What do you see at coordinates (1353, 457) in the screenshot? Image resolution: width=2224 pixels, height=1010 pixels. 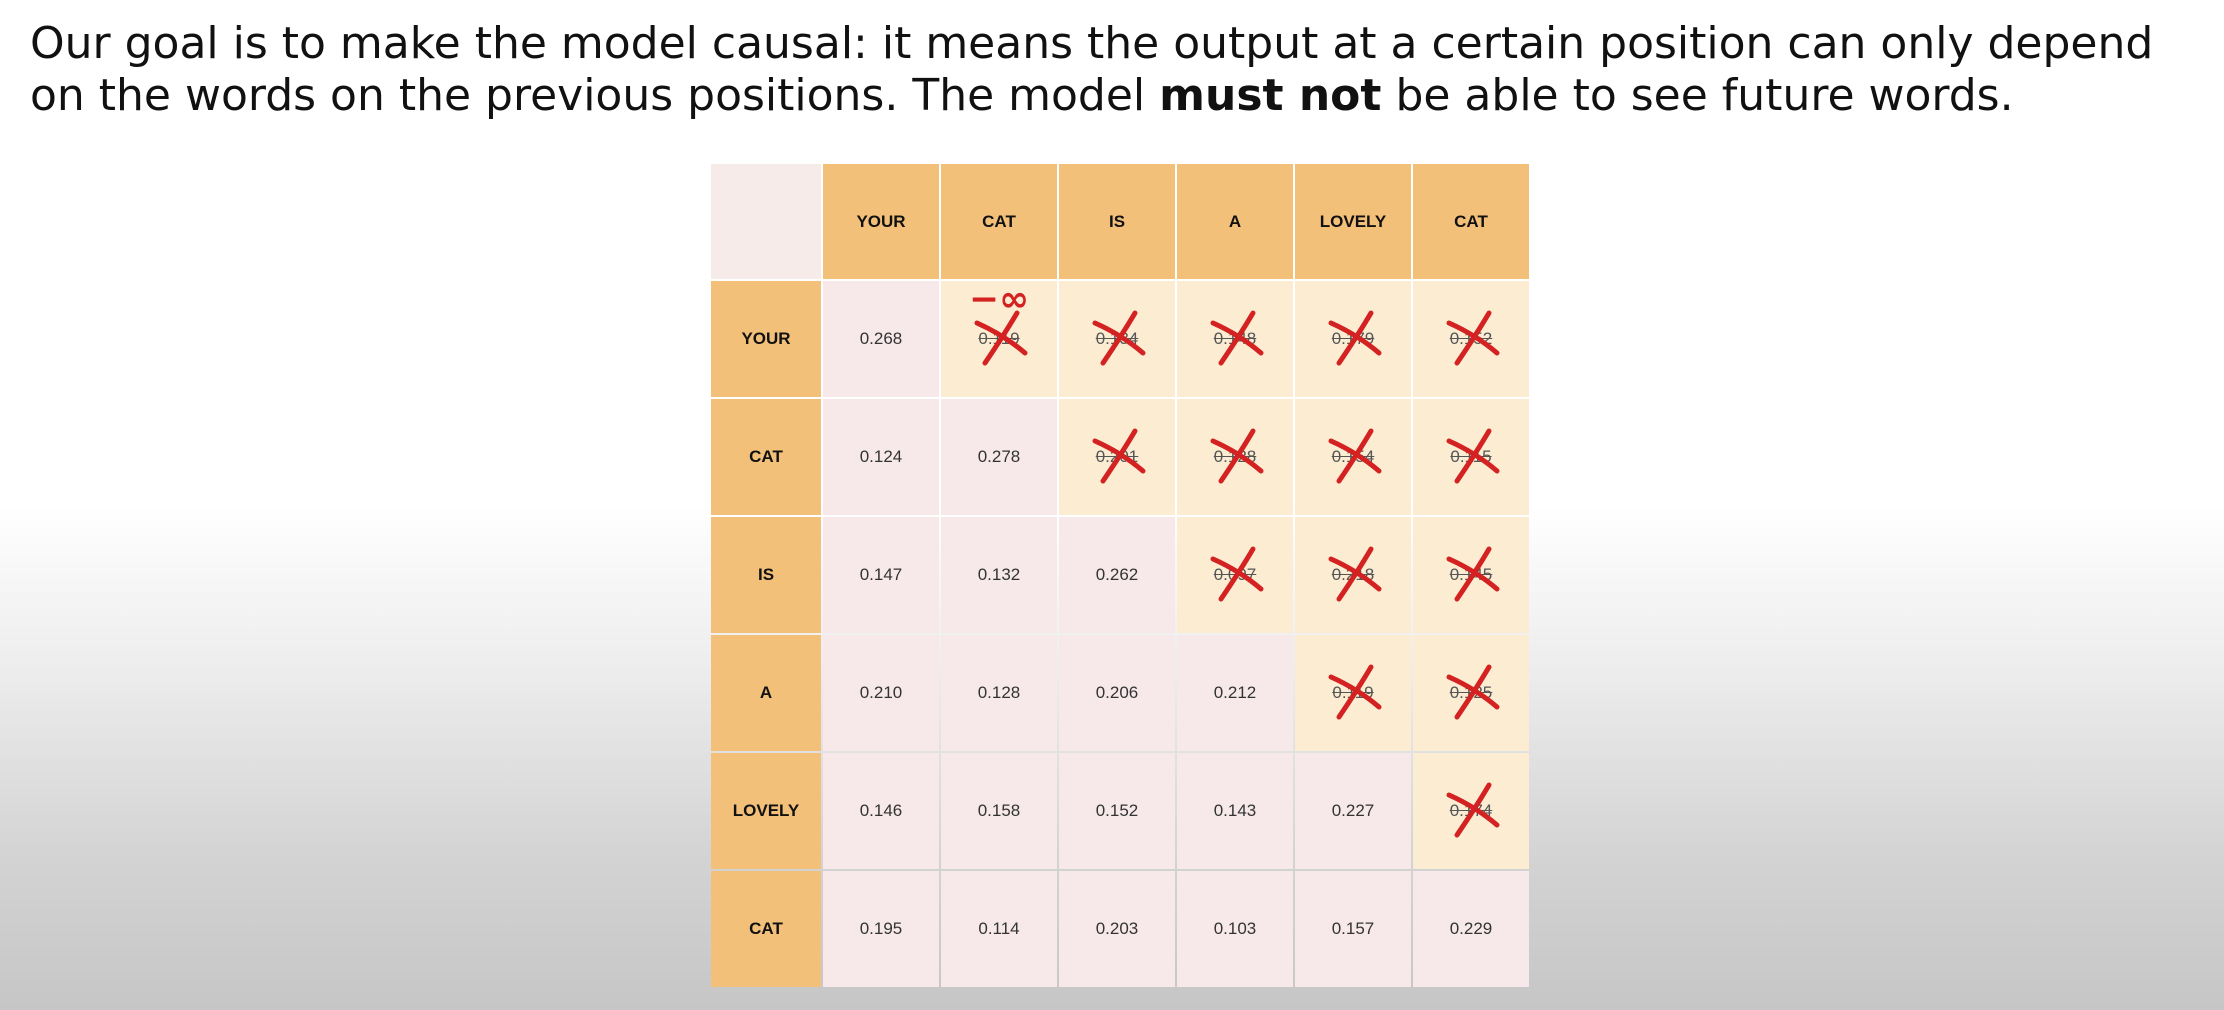 I see `masked-score-cell: 0.154` at bounding box center [1353, 457].